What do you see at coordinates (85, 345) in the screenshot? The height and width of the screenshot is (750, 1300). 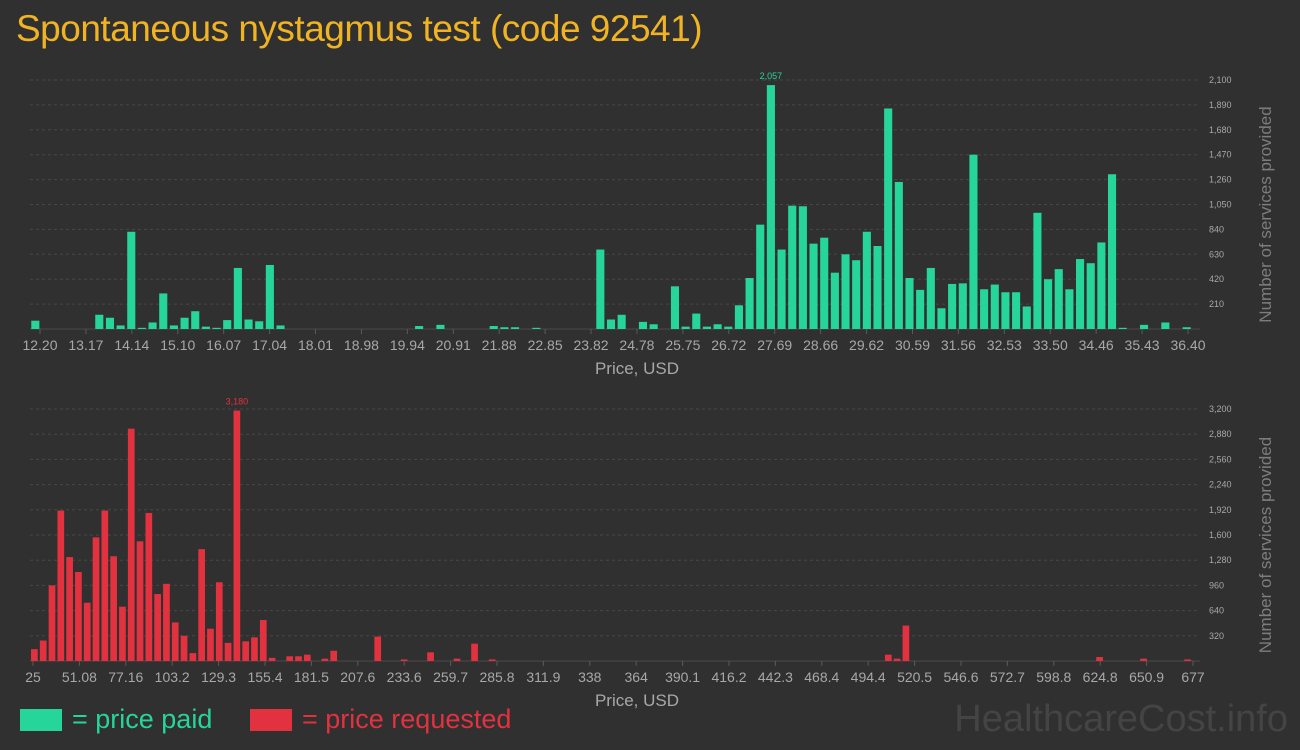 I see `x-tick-label: 13.17` at bounding box center [85, 345].